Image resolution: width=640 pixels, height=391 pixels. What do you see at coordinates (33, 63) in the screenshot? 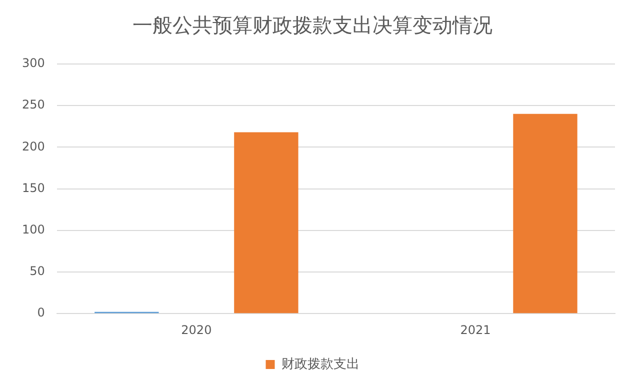
I see `y-tick-label: 300` at bounding box center [33, 63].